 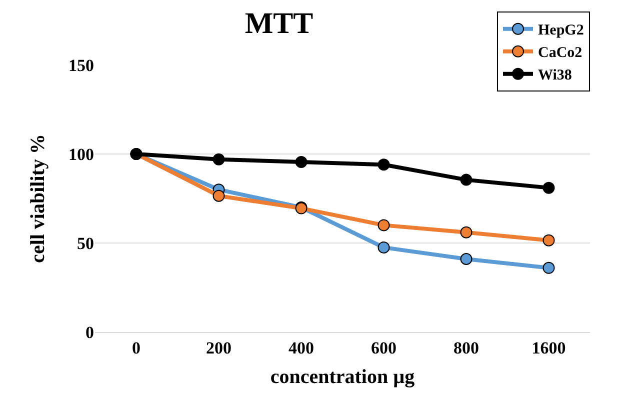 What do you see at coordinates (560, 53) in the screenshot?
I see `legend-label: CaCo2` at bounding box center [560, 53].